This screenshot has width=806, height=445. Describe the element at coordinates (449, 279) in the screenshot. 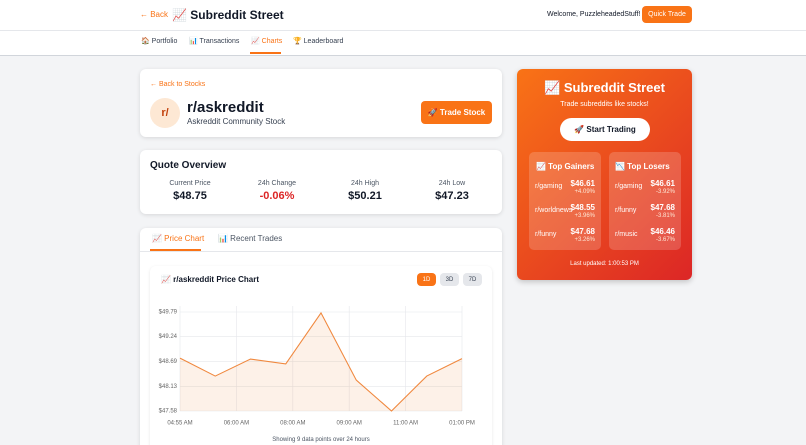

I see `range-button: 3D` at that location.